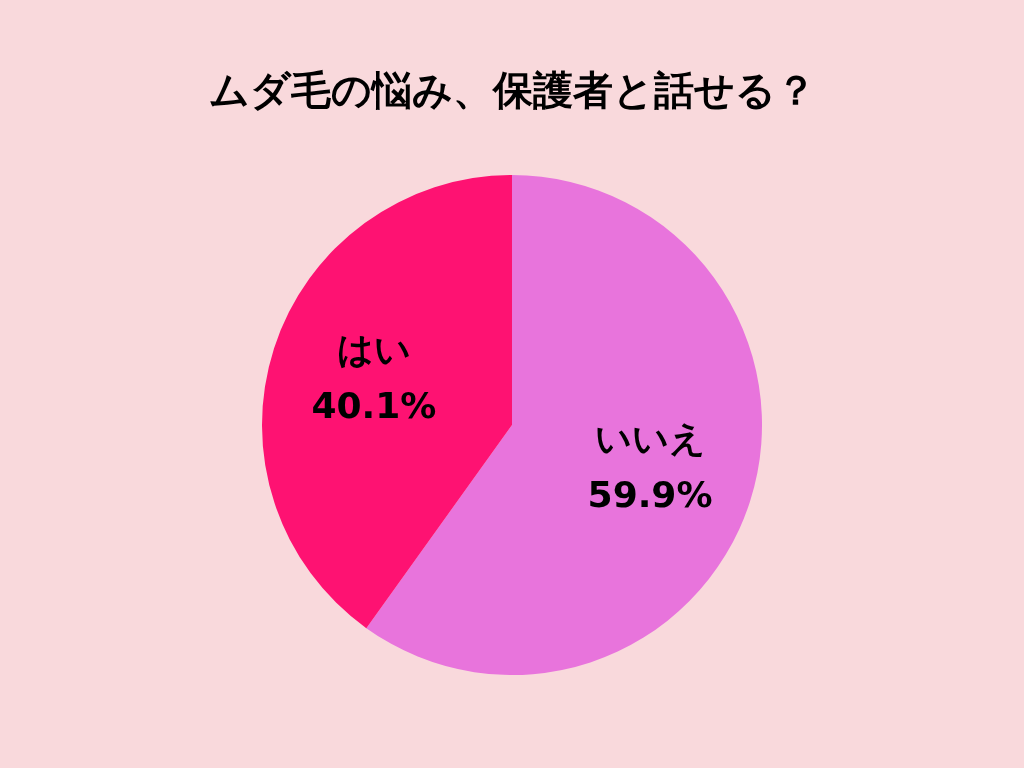 This screenshot has height=768, width=1024. I want to click on slice-label: はい, so click(373, 349).